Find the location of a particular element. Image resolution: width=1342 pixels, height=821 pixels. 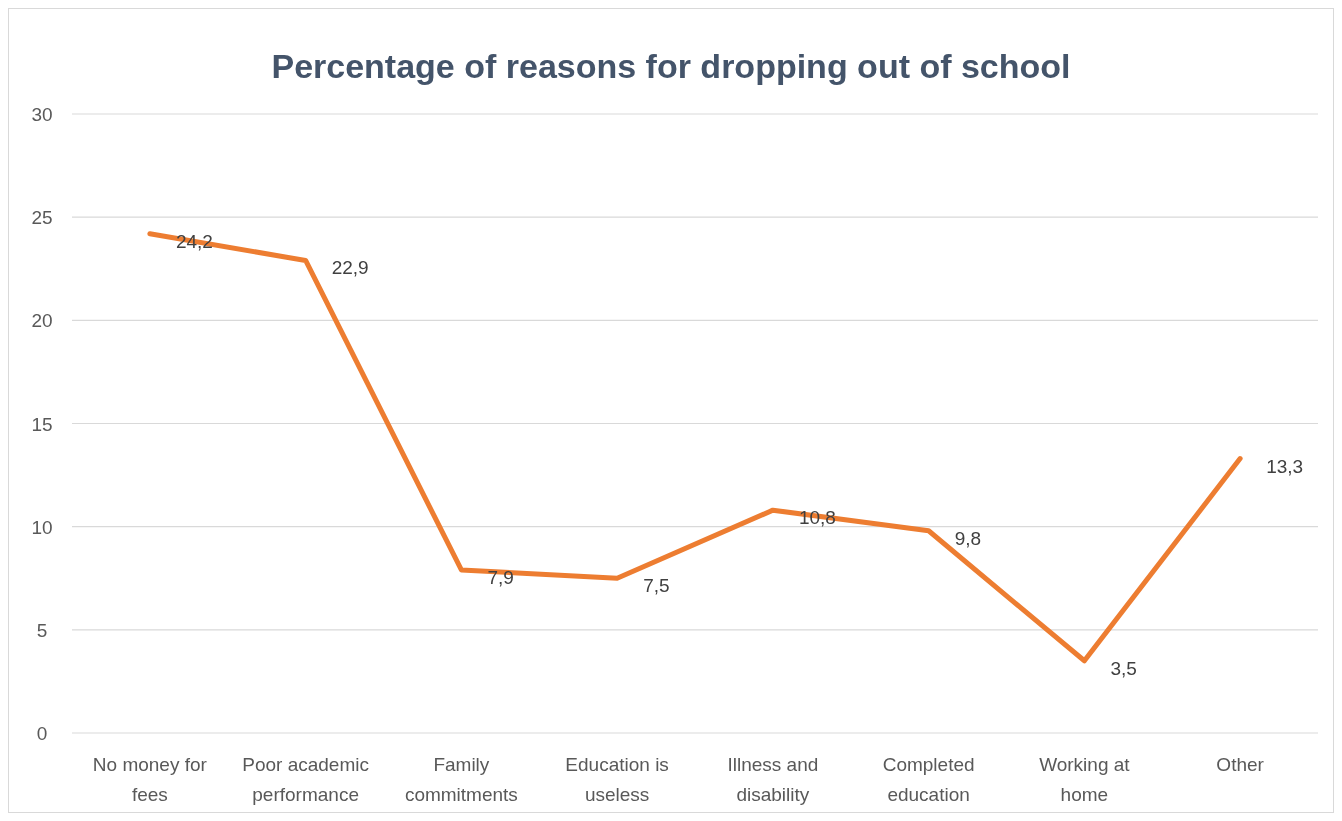

y-tick-label: 20 is located at coordinates (42, 321).